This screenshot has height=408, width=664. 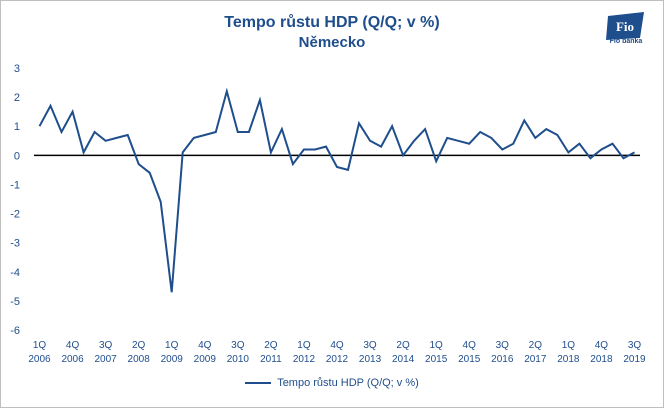 I want to click on x-tick-label-year: 2019, so click(x=634, y=359).